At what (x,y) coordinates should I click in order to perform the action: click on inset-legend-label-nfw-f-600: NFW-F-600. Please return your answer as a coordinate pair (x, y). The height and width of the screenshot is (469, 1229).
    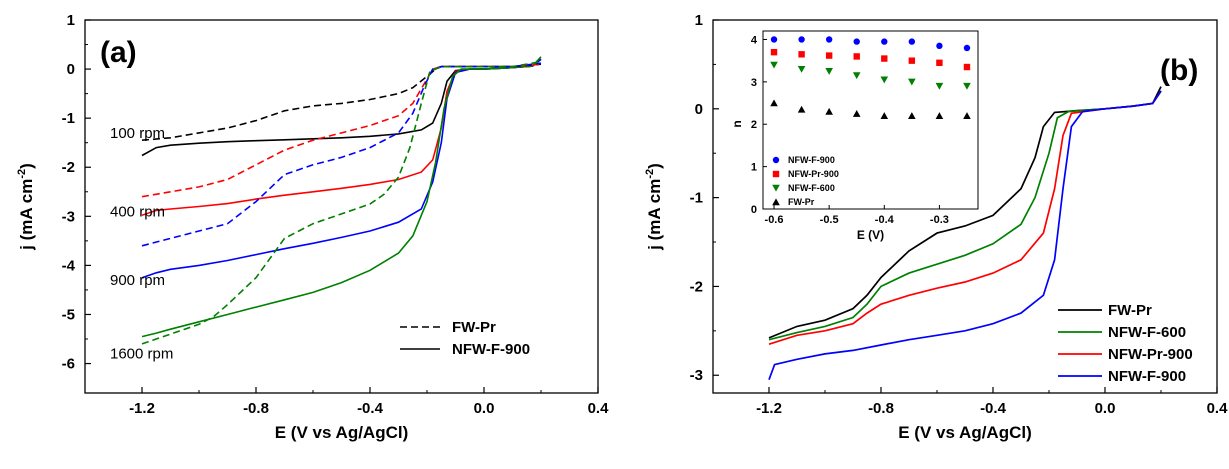
    Looking at the image, I should click on (811, 188).